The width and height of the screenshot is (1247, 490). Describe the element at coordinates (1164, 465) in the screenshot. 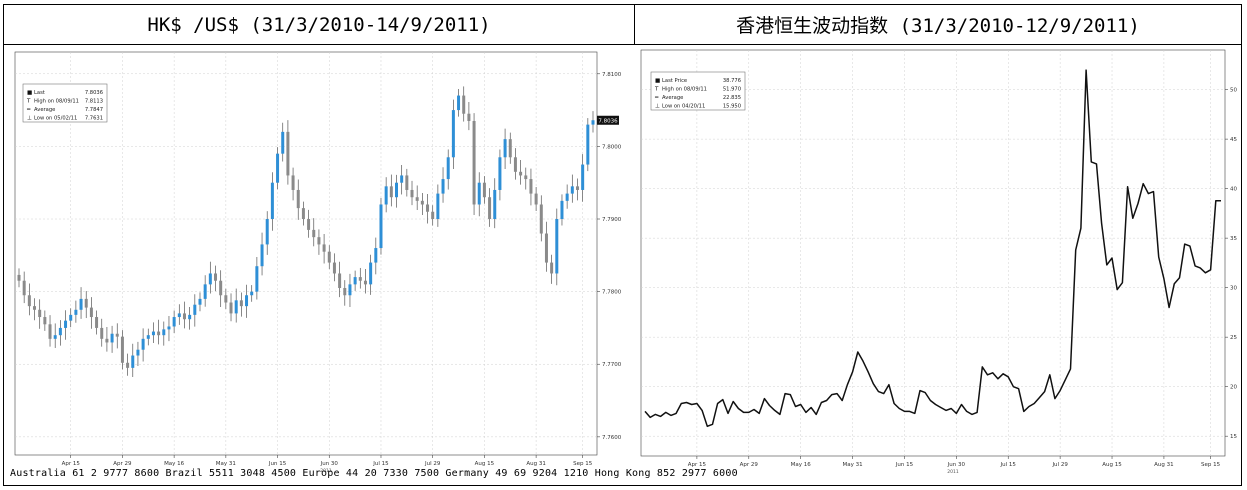

I see `hsi-xtick-label: Aug 31` at that location.